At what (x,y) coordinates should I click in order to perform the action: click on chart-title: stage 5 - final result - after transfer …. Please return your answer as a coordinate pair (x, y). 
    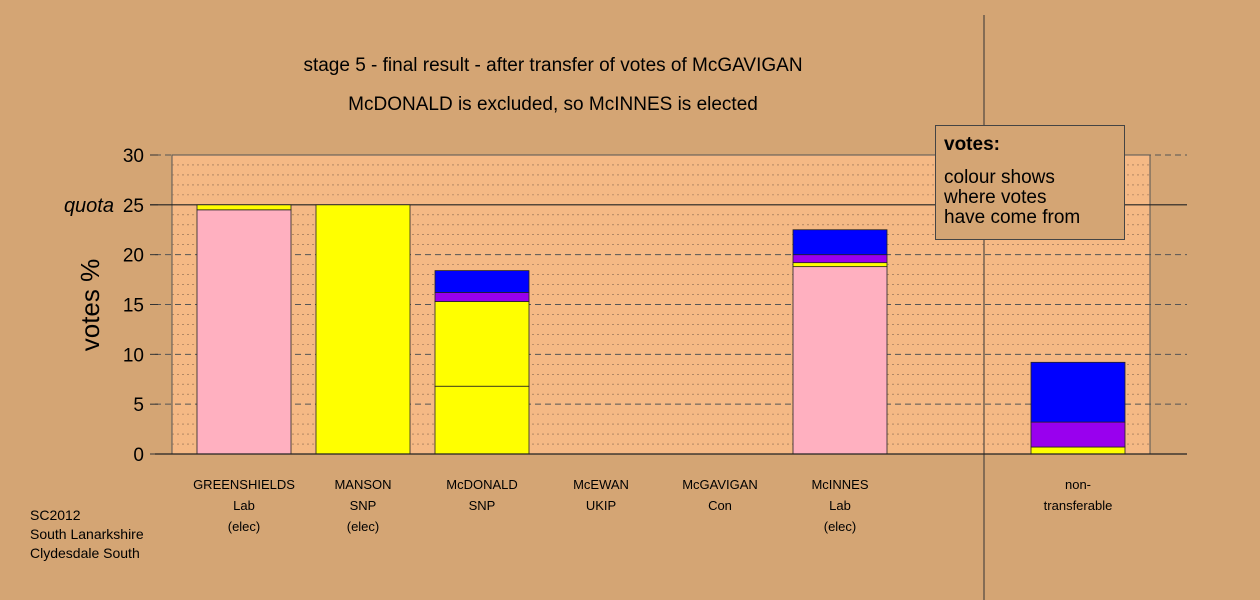
    Looking at the image, I should click on (552, 65).